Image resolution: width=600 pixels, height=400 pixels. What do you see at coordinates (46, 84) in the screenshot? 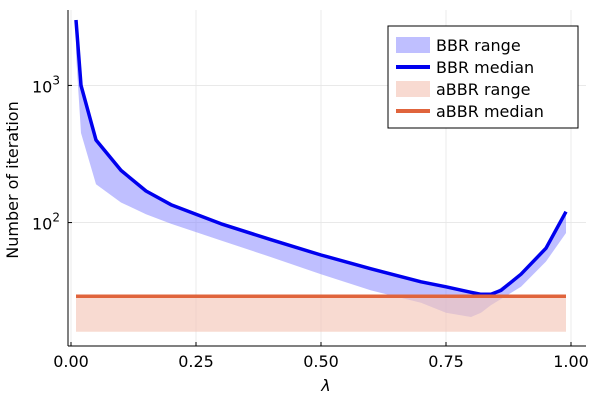
I see `y-tick-label-0: 10³` at bounding box center [46, 84].